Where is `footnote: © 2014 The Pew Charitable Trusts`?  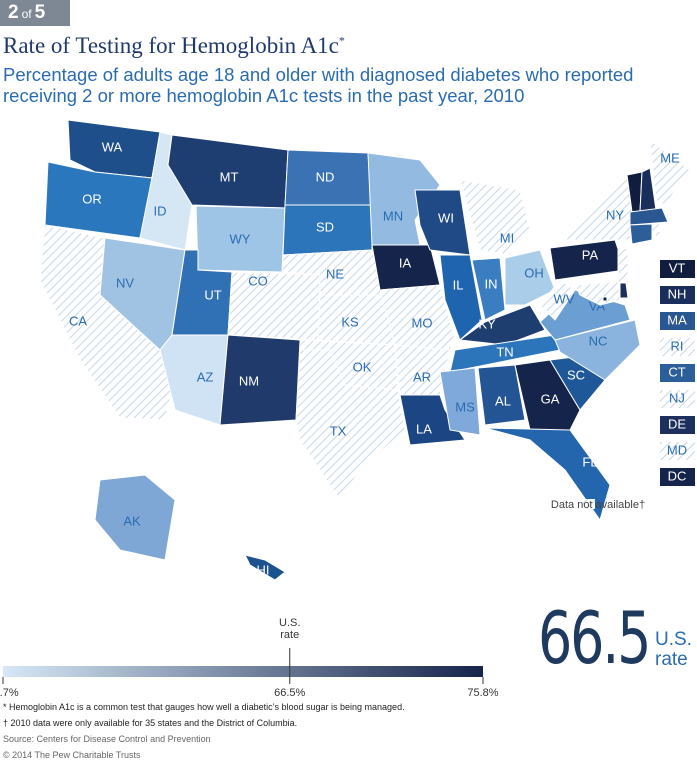
footnote: © 2014 The Pew Charitable Trusts is located at coordinates (72, 755).